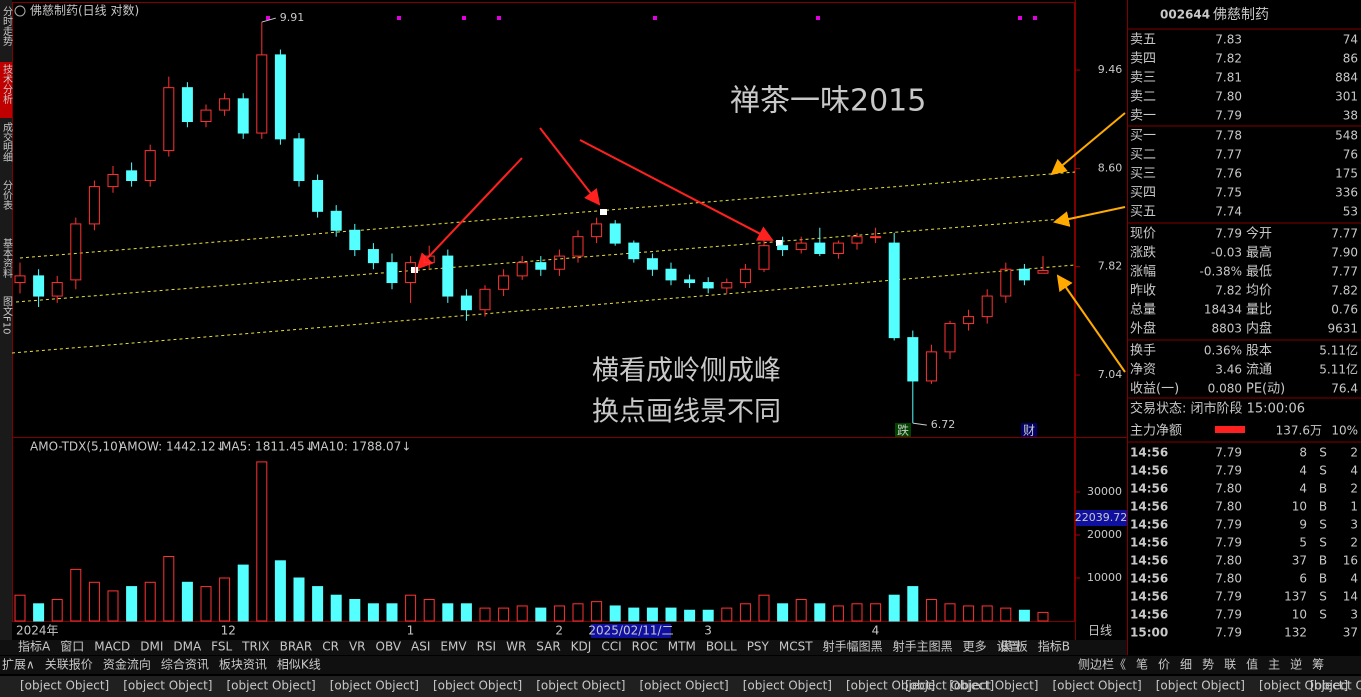  What do you see at coordinates (1009, 647) in the screenshot?
I see `indicator-tab: 设置` at bounding box center [1009, 647].